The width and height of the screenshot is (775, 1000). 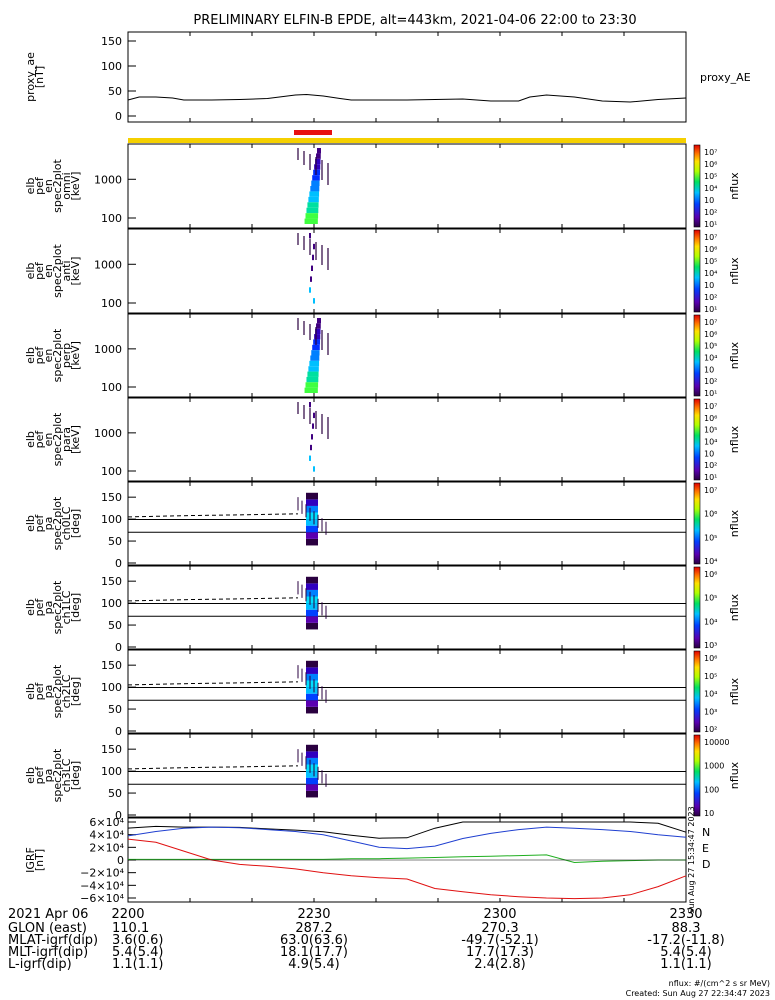 I want to click on spec-ch3LC-colorbar, so click(x=697, y=775).